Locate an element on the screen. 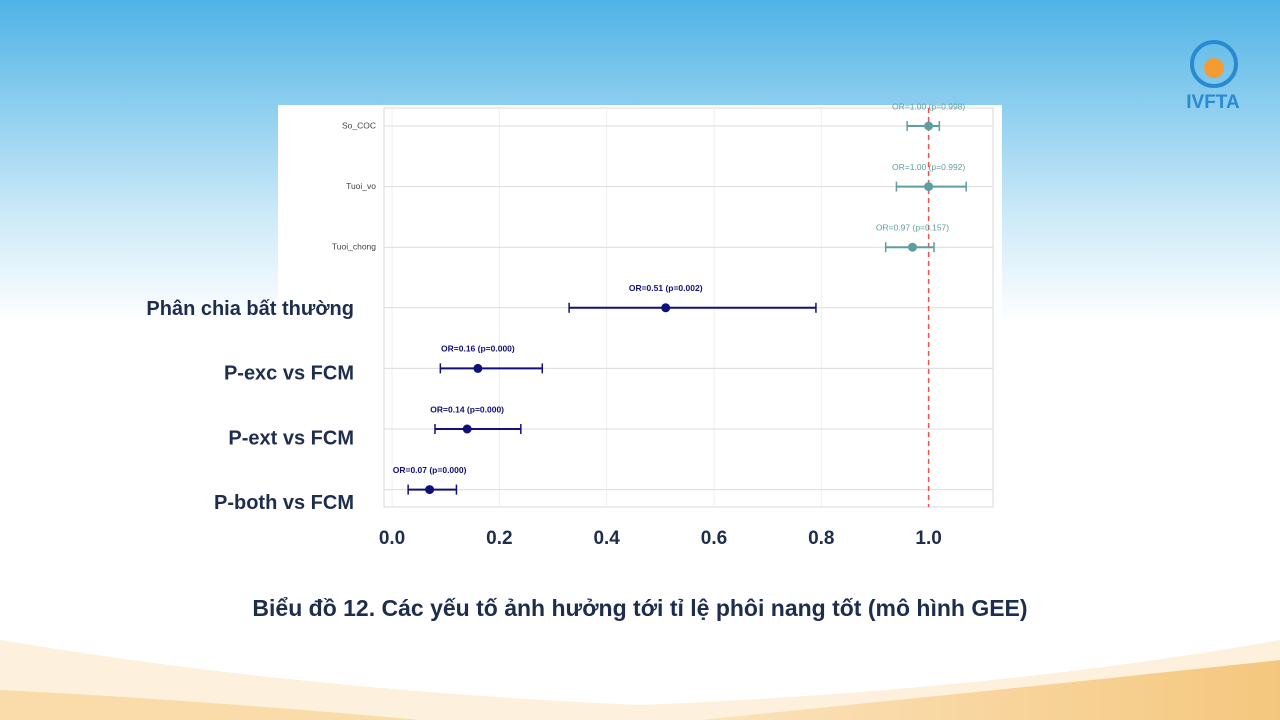 This screenshot has width=1280, height=720. x-tick-label: 0.4 is located at coordinates (606, 538).